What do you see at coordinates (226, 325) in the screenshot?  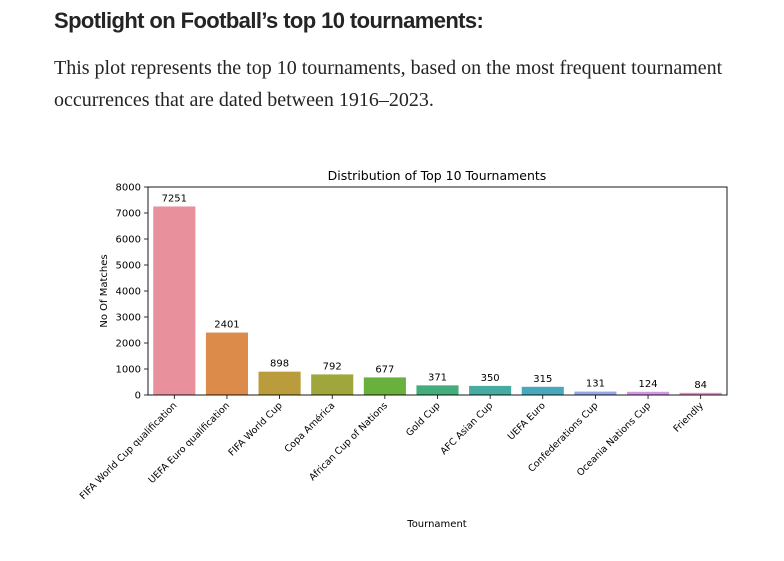 I see `bar-value-label: 2401` at bounding box center [226, 325].